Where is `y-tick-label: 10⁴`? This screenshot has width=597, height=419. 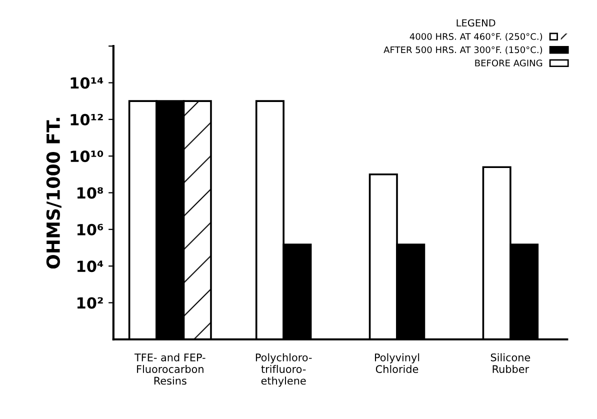 y-tick-label: 10⁴ is located at coordinates (90, 266).